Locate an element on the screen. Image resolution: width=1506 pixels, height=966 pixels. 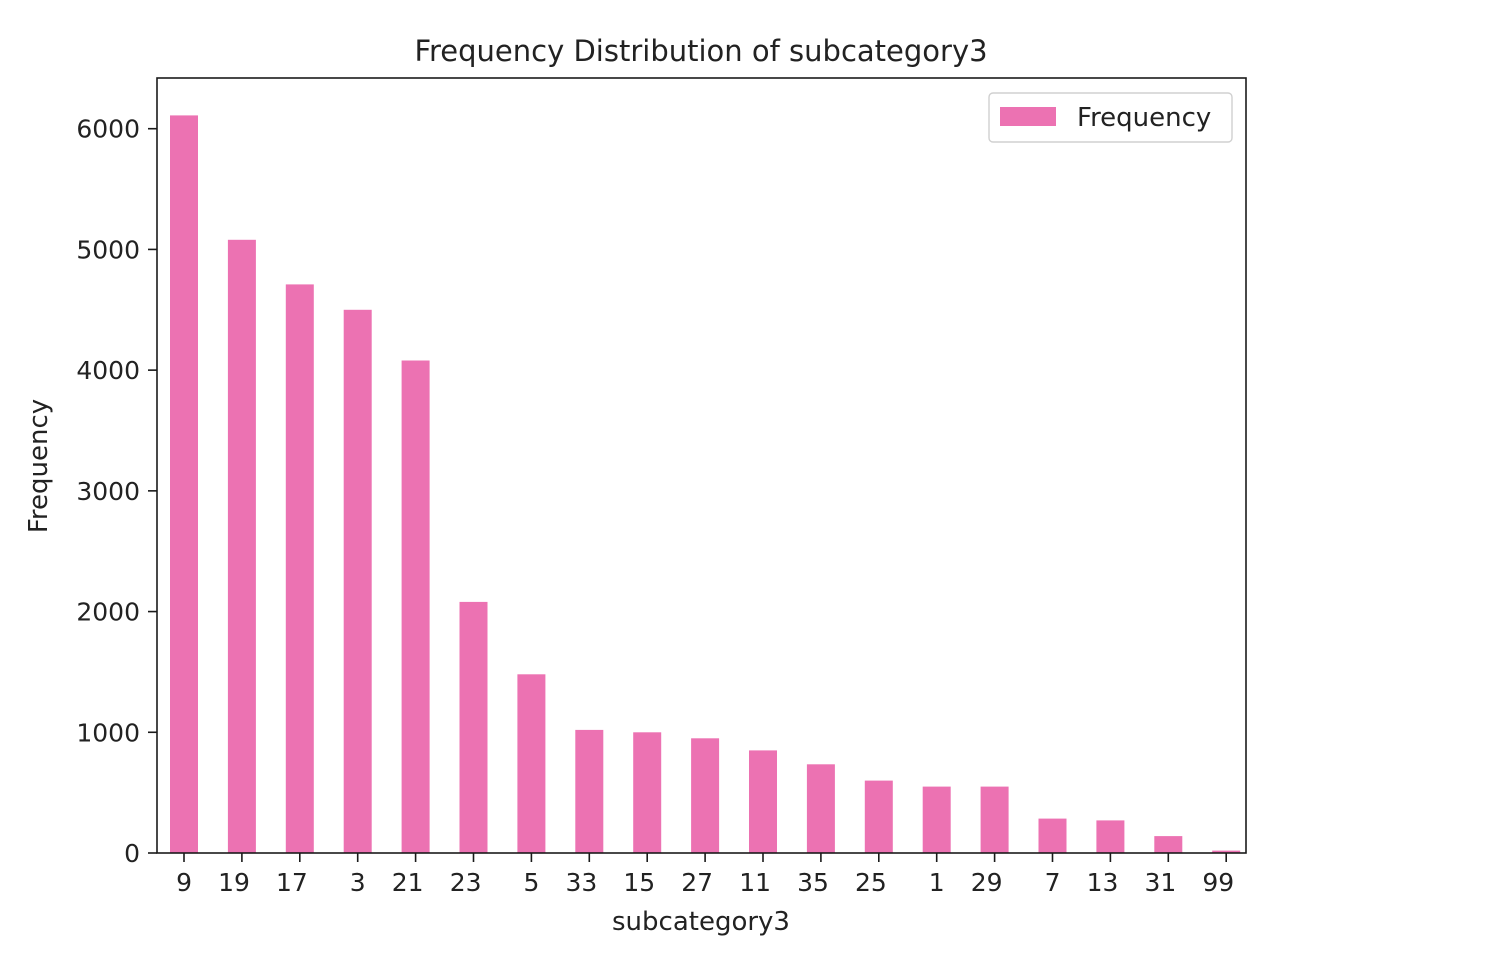
x-tick-label-29: 29 is located at coordinates (987, 882).